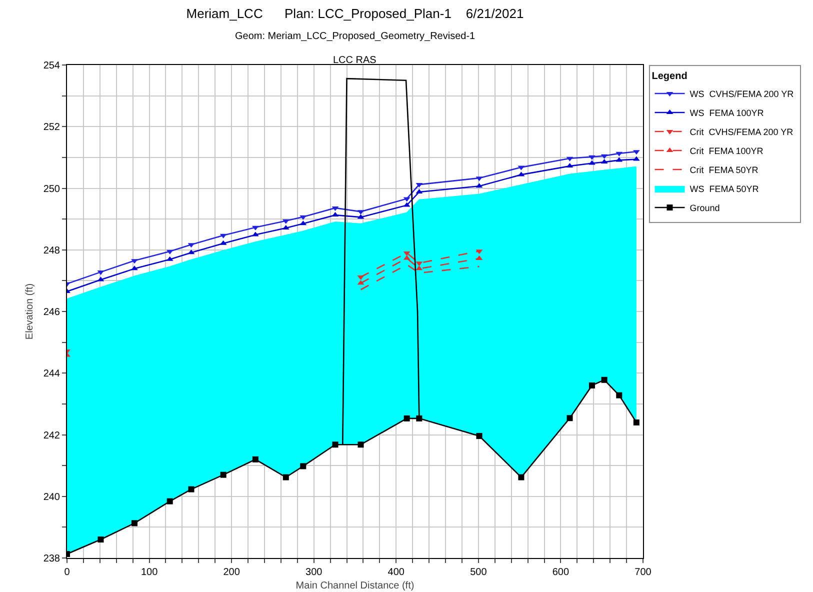 The image size is (813, 592). Describe the element at coordinates (67, 572) in the screenshot. I see `x-tick-label: 0` at that location.